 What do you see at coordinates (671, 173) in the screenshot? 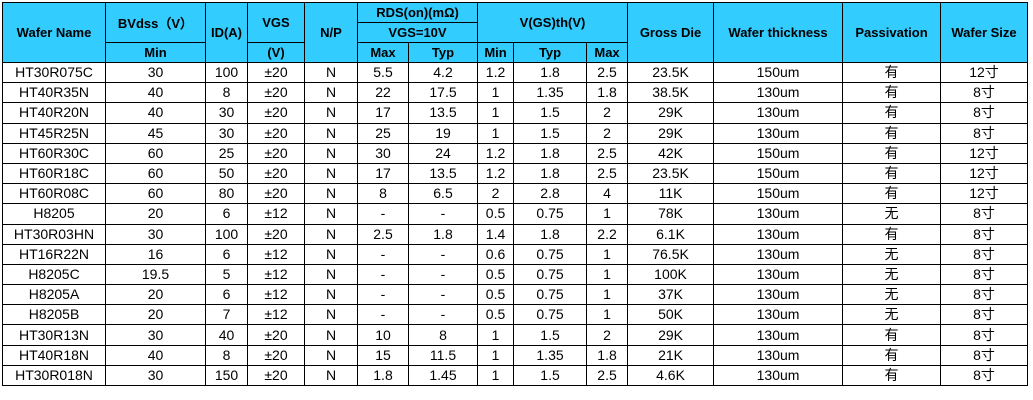
I see `table-cell: 23.5K` at bounding box center [671, 173].